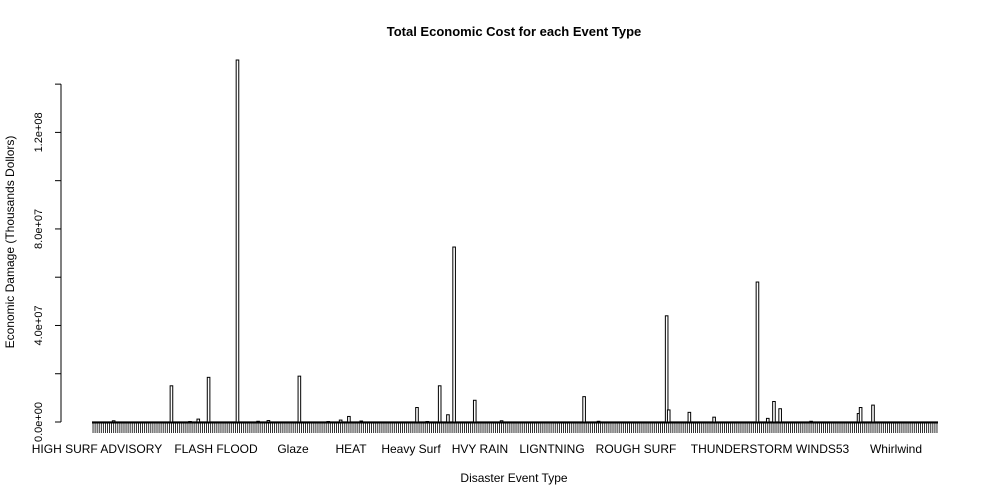 This screenshot has height=500, width=1000. I want to click on y-axis-label: Economic Damage (Thousands Dollors), so click(10, 242).